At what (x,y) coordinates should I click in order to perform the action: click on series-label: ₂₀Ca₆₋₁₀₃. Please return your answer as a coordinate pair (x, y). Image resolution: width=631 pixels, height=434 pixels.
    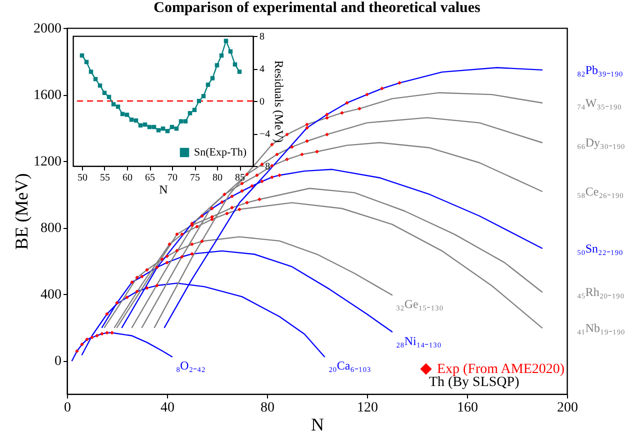
    Looking at the image, I should click on (349, 365).